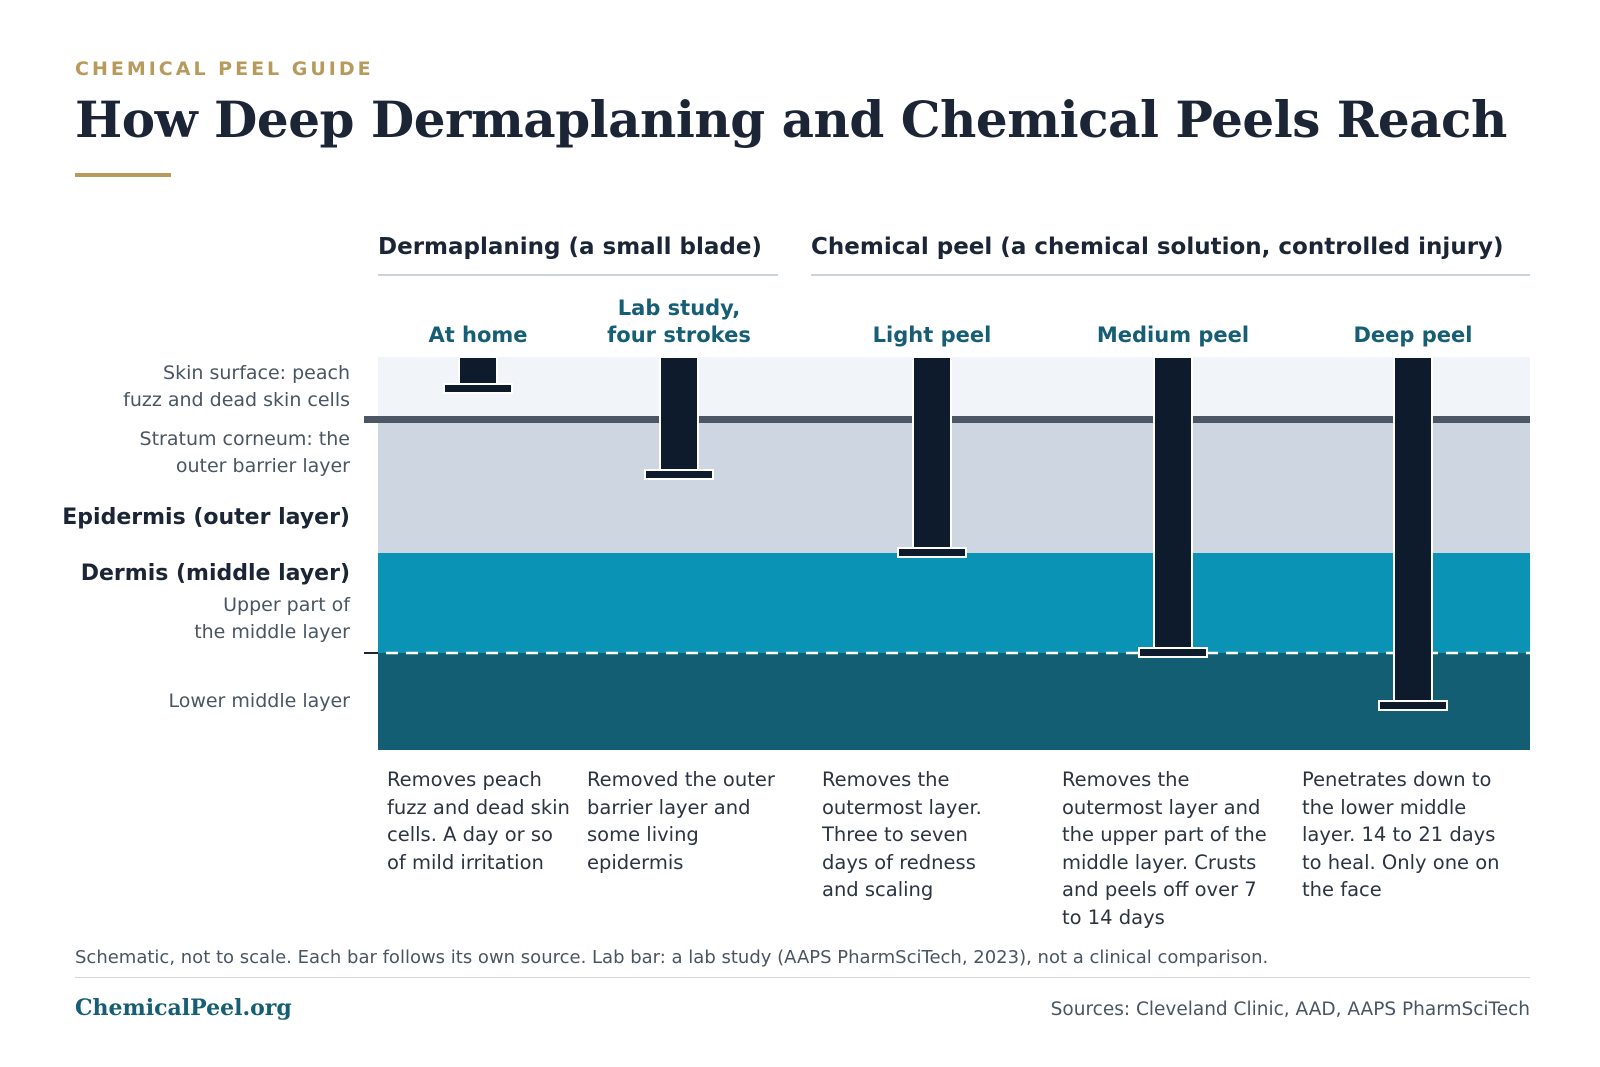 Image resolution: width=1600 pixels, height=1067 pixels. What do you see at coordinates (679, 308) in the screenshot?
I see `column-heading-line: Lab study,` at bounding box center [679, 308].